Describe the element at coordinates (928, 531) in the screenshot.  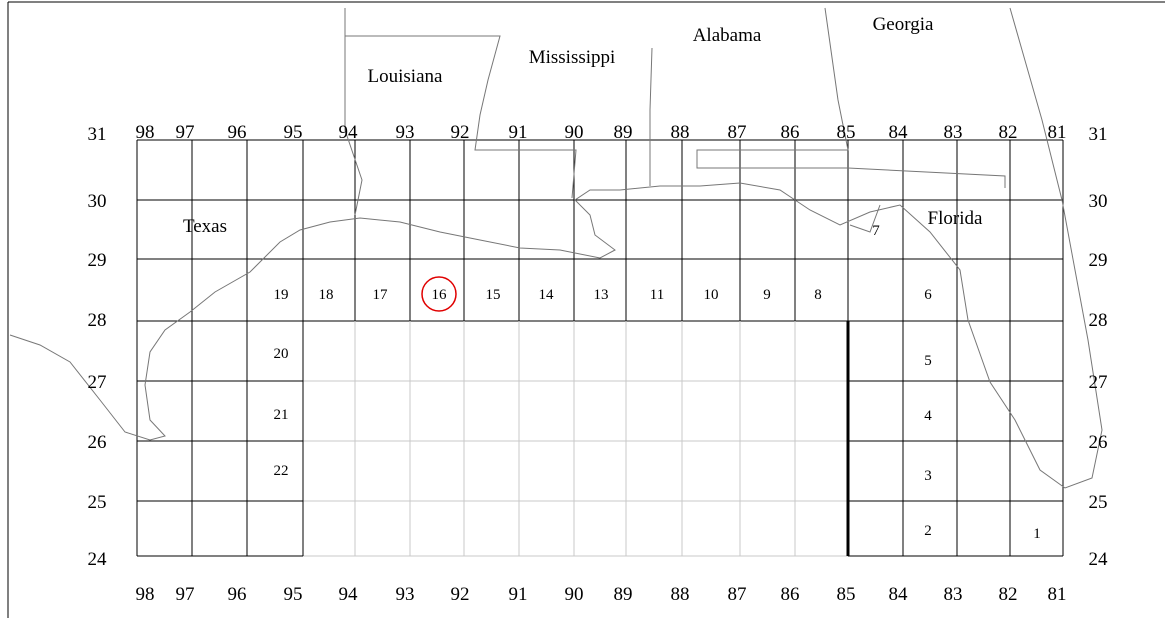
I see `zone-label: 2` at that location.